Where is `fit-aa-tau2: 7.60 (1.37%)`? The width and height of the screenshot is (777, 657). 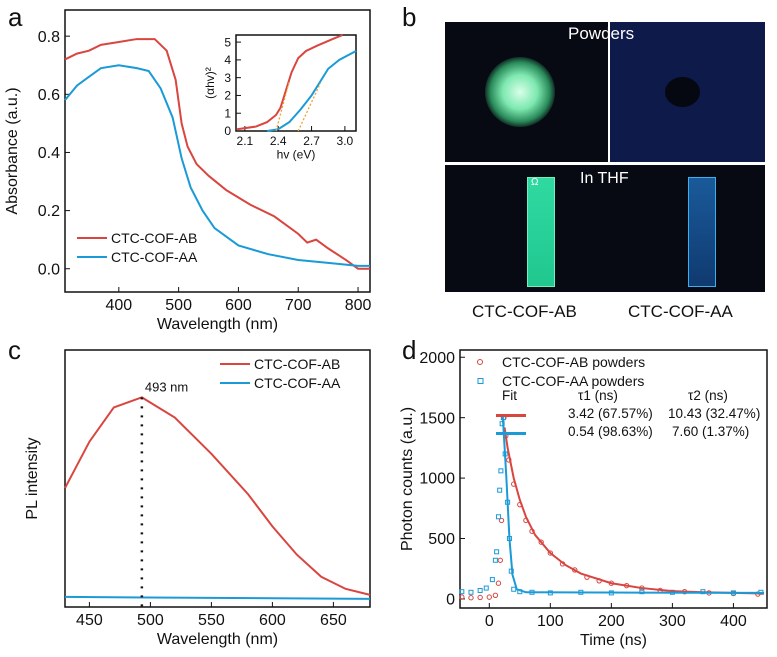 fit-aa-tau2: 7.60 (1.37%) is located at coordinates (711, 431).